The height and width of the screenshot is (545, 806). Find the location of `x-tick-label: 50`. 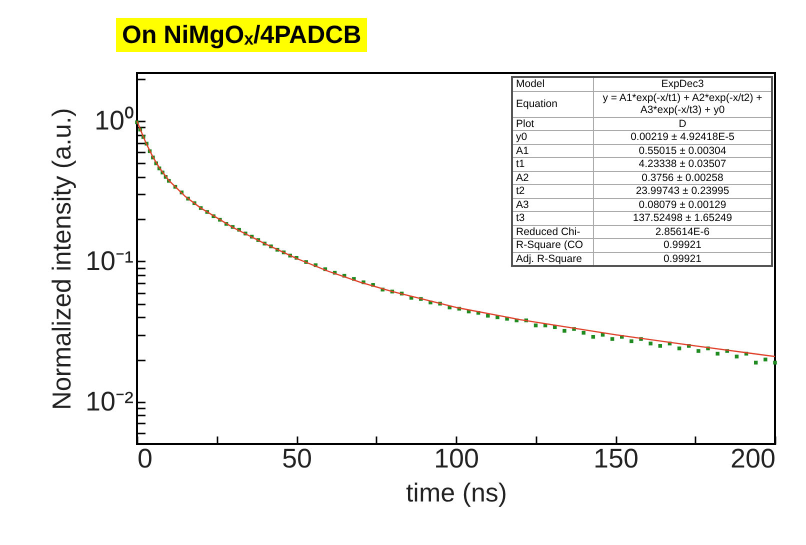

x-tick-label: 50 is located at coordinates (297, 459).